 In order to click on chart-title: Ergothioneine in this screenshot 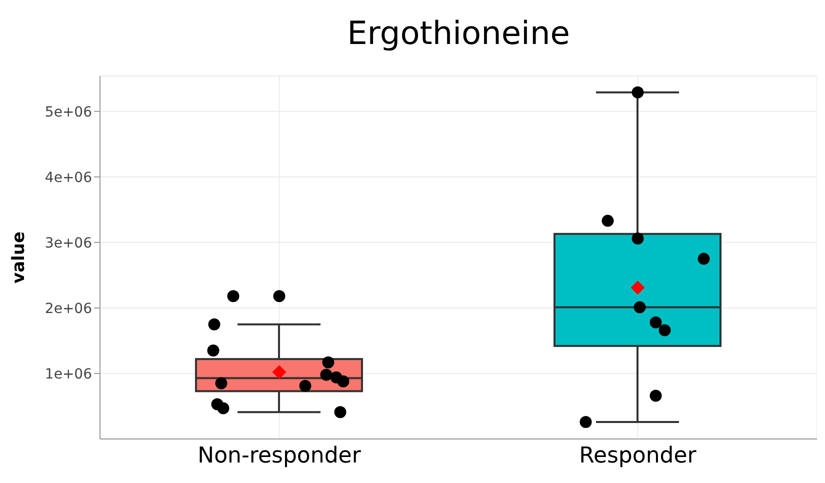, I will do `click(458, 33)`.